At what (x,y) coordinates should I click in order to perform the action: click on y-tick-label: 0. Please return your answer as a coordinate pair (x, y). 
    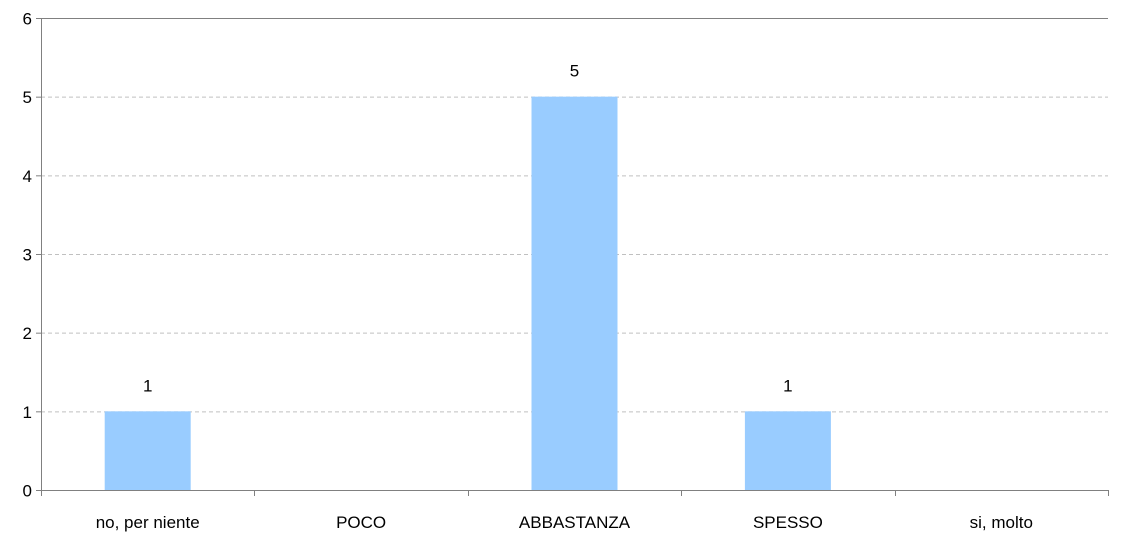
    Looking at the image, I should click on (27, 491).